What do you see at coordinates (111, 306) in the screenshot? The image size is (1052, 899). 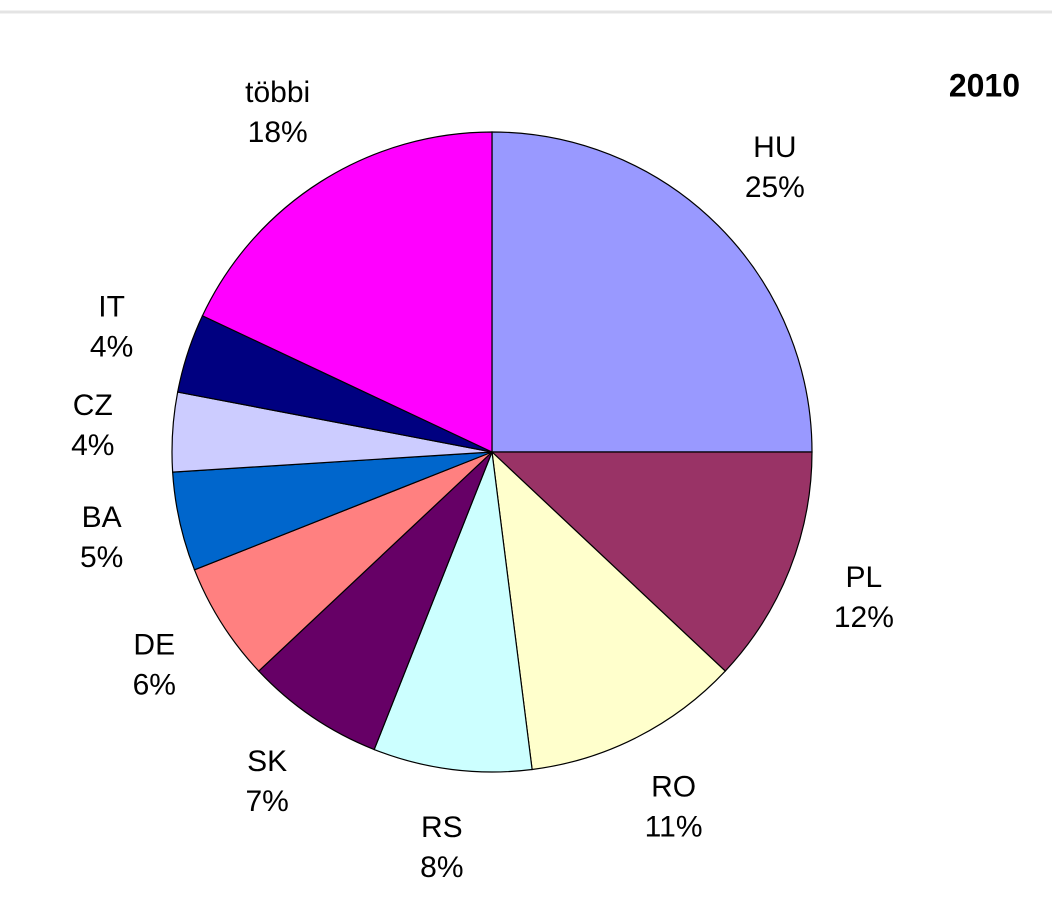 I see `slice-label: IT` at bounding box center [111, 306].